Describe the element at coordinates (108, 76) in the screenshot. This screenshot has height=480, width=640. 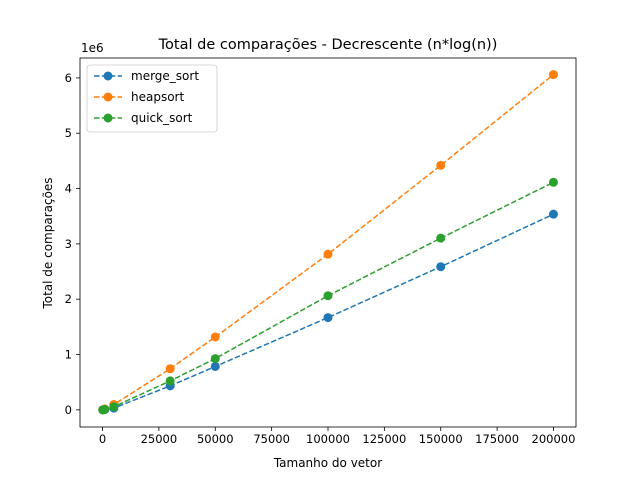
I see `legend-marker-merge_sort` at that location.